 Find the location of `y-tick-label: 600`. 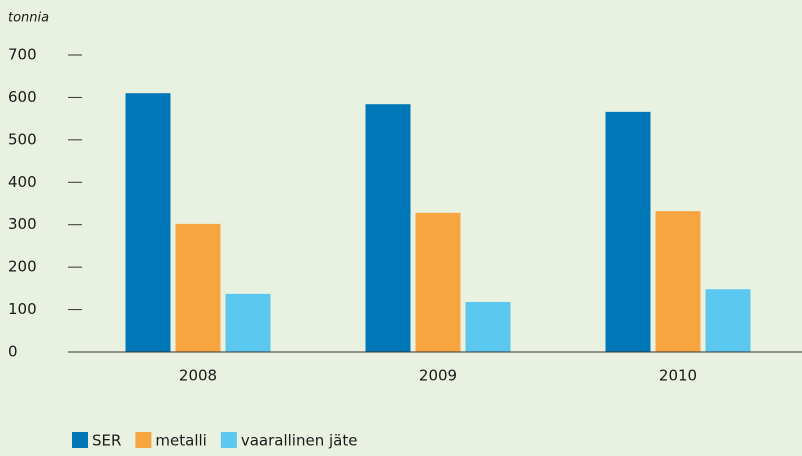

y-tick-label: 600 is located at coordinates (22, 97).